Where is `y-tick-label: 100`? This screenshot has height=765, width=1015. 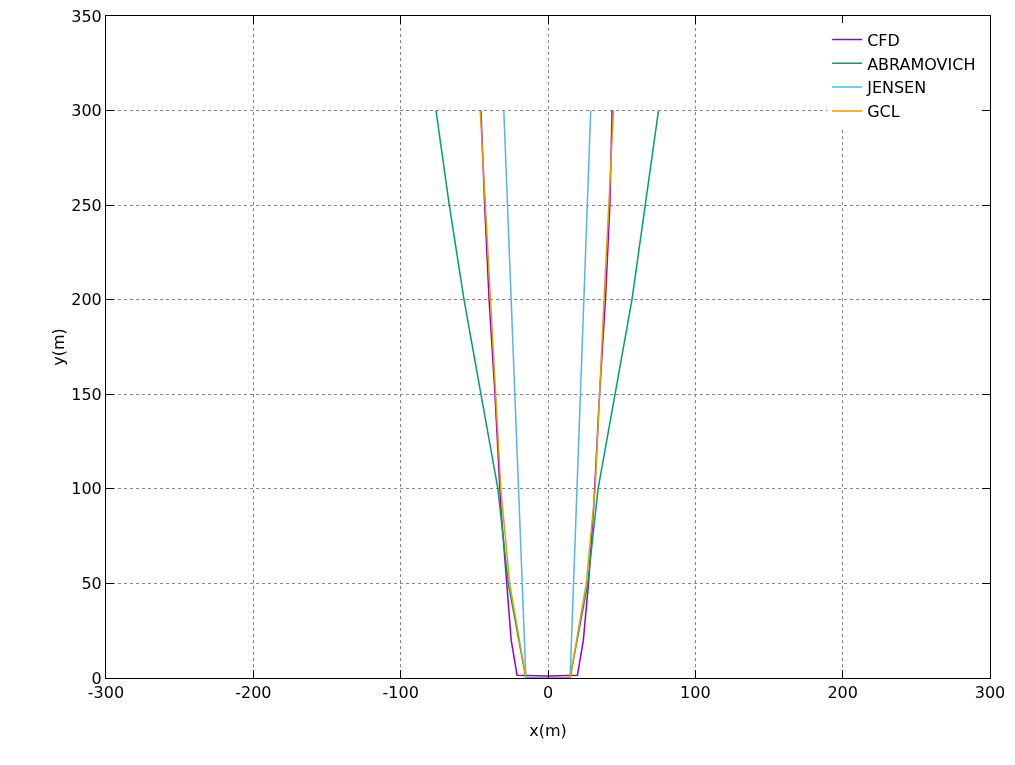
y-tick-label: 100 is located at coordinates (86, 489).